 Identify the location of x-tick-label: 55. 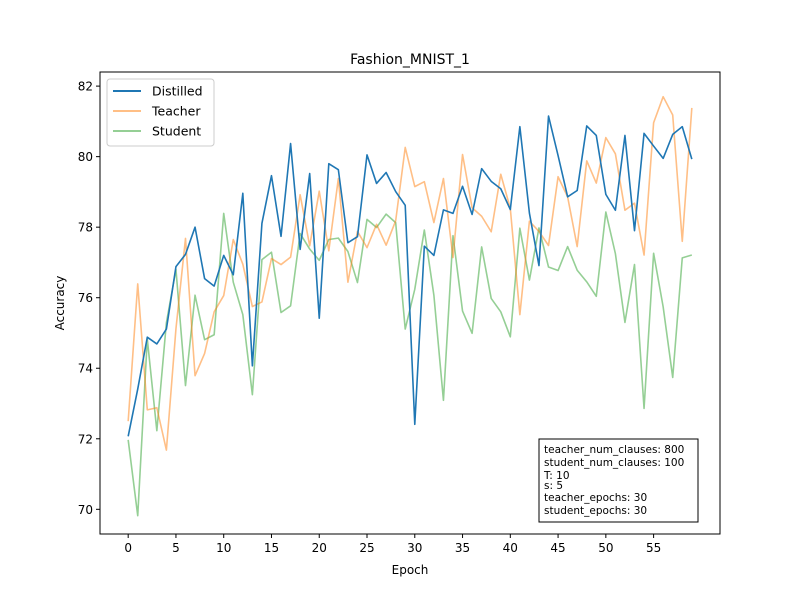
(653, 548).